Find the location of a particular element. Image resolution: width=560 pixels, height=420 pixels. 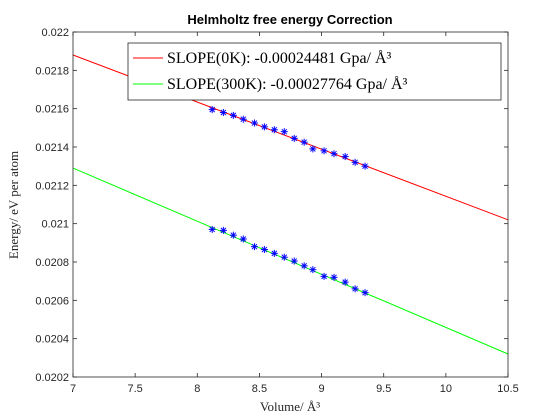

y-tick-label: 0.0214 is located at coordinates (52, 148).